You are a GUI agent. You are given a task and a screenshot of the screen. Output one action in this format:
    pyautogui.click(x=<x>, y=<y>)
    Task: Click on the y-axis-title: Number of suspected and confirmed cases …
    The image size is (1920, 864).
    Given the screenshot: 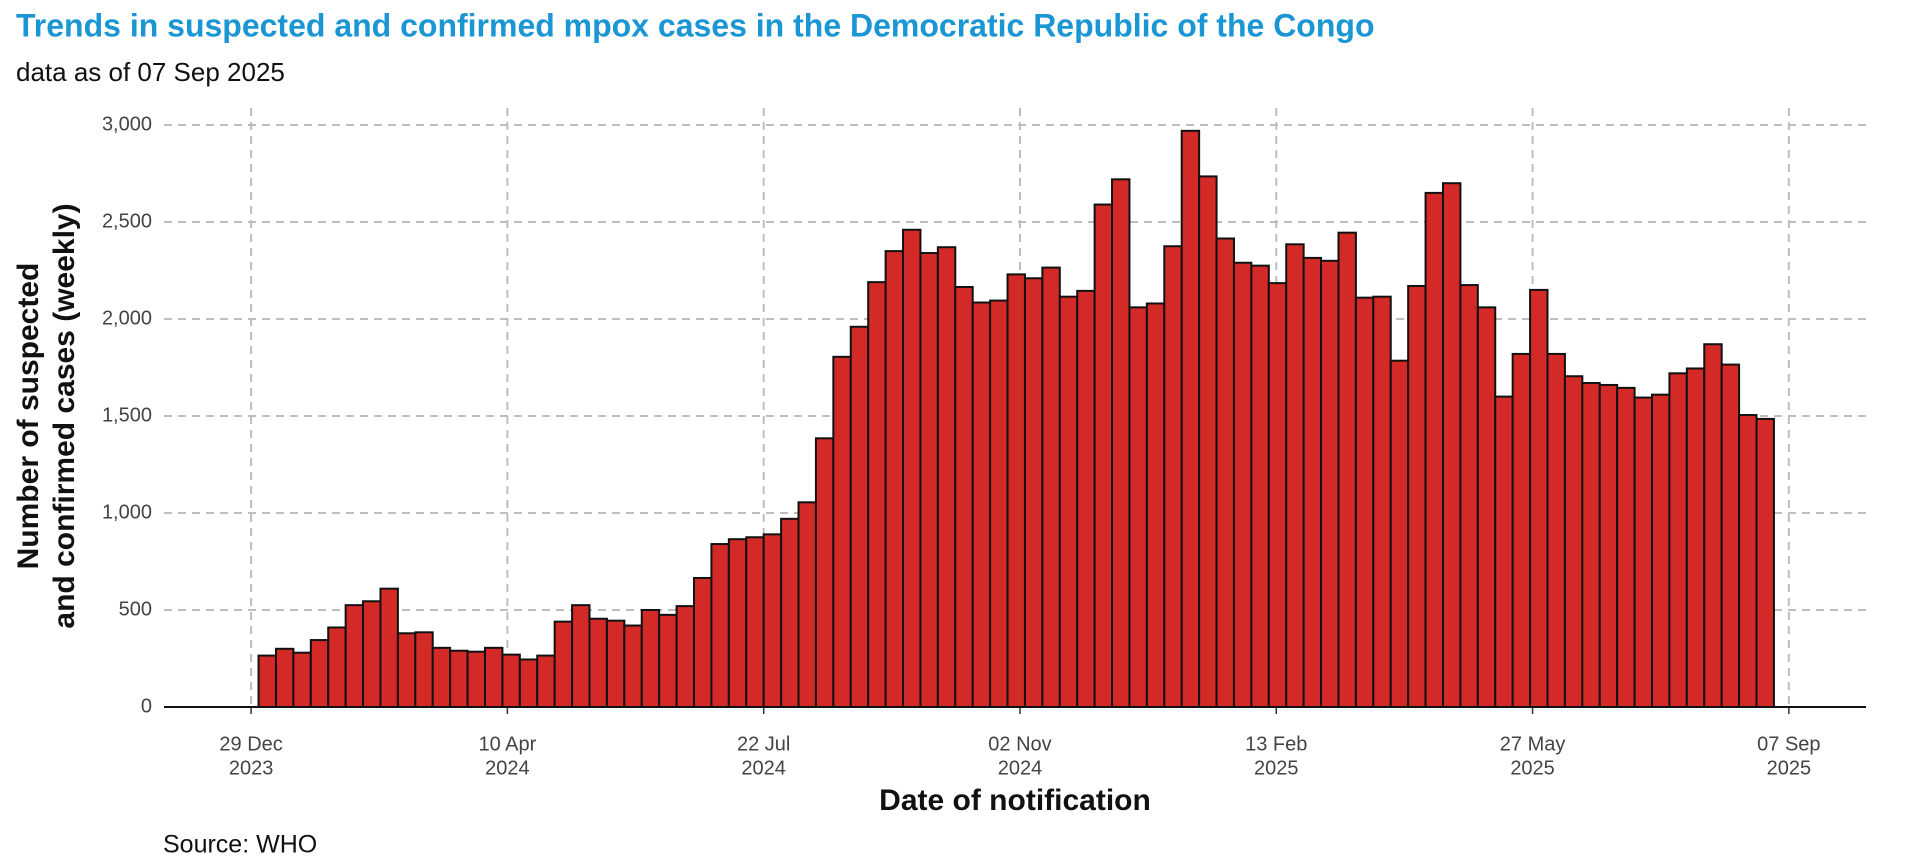 What is the action you would take?
    pyautogui.click(x=46, y=415)
    